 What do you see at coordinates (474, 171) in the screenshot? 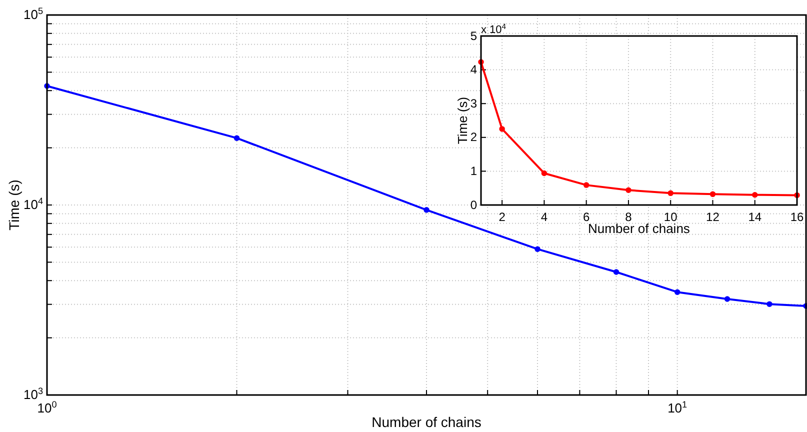
I see `y-tick-label: 1` at bounding box center [474, 171].